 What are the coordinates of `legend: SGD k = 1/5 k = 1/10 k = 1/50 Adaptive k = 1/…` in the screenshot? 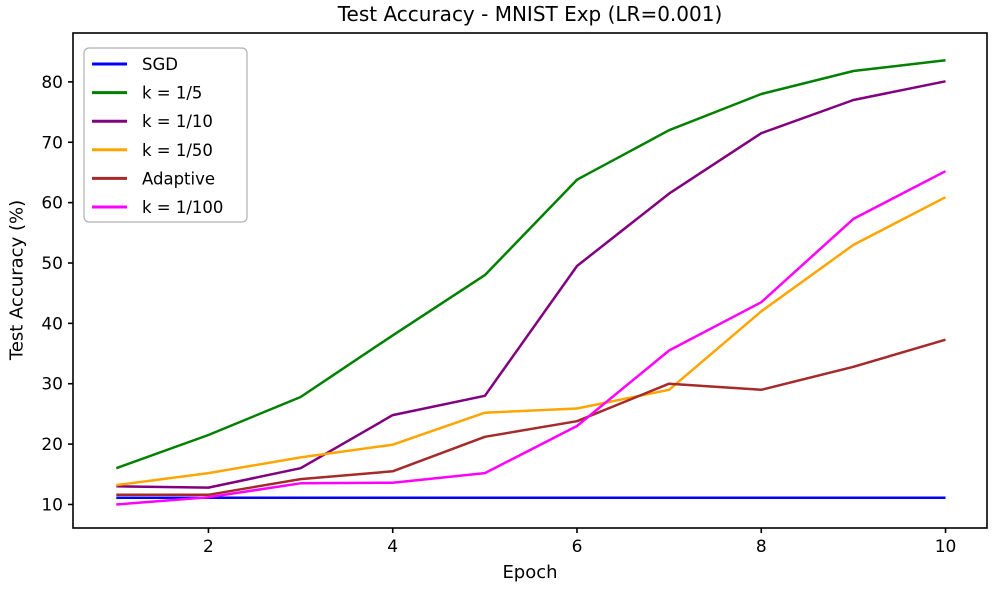 It's located at (165, 135).